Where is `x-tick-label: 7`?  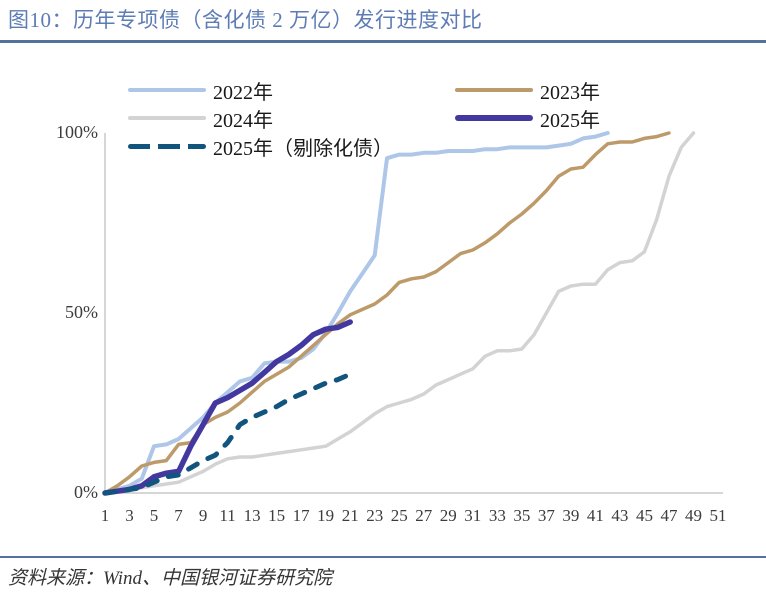
x-tick-label: 7 is located at coordinates (178, 515).